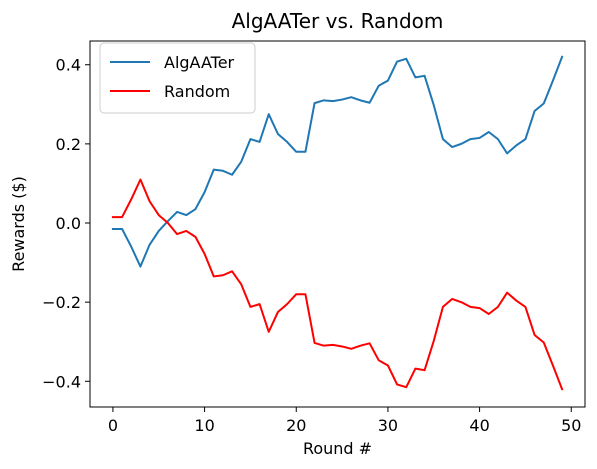 The width and height of the screenshot is (597, 469). What do you see at coordinates (61, 381) in the screenshot?
I see `y-tick-label: −0.4` at bounding box center [61, 381].